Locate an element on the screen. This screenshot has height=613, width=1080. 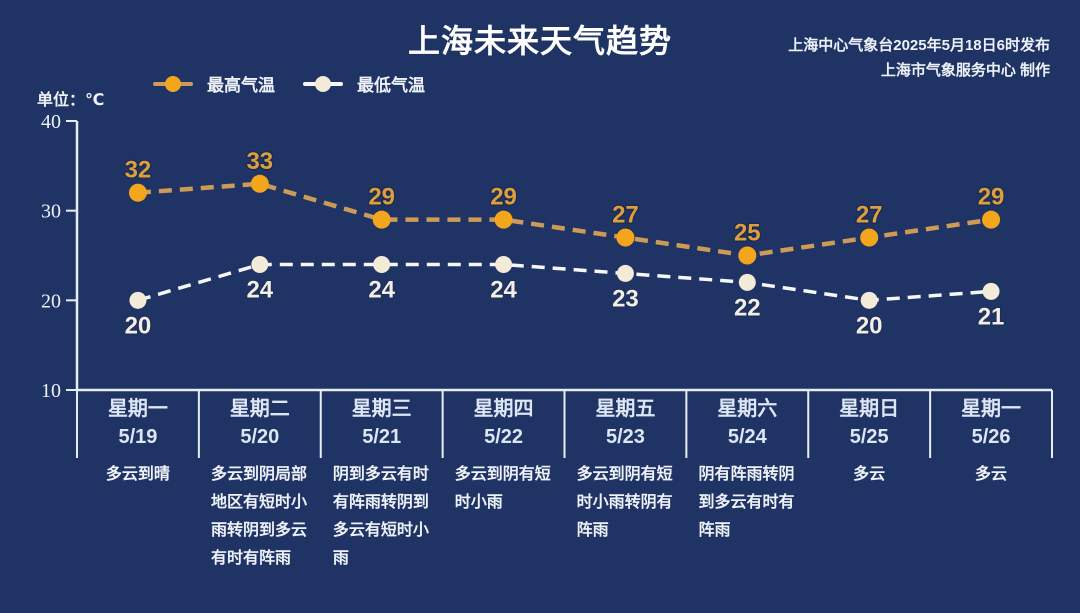
day-column-5: 星期五 5/23 多云到阴有短时小雨转阴有阵雨 is located at coordinates (626, 485).